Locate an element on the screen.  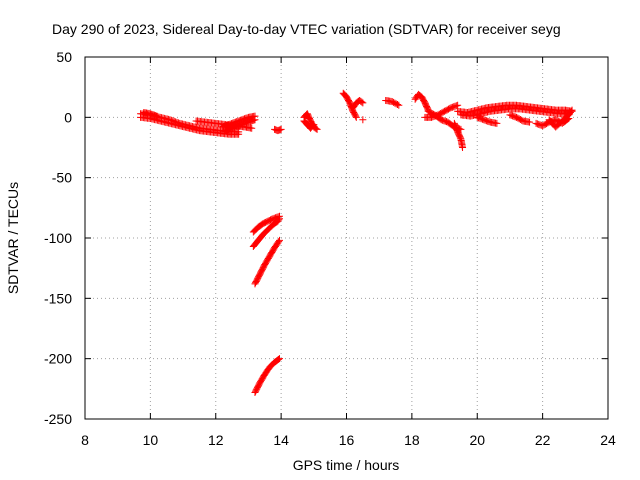
y-tick-label: -200 is located at coordinates (58, 359).